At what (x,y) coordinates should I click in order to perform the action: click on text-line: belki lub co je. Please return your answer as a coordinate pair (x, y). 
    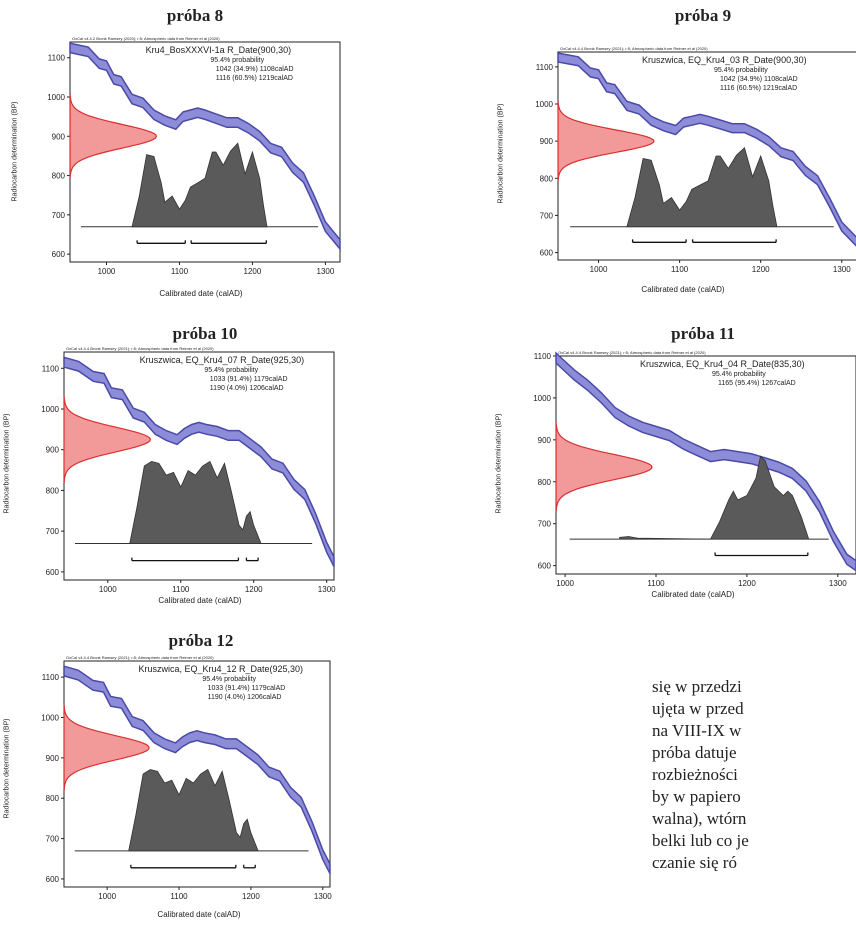
    Looking at the image, I should click on (700, 840).